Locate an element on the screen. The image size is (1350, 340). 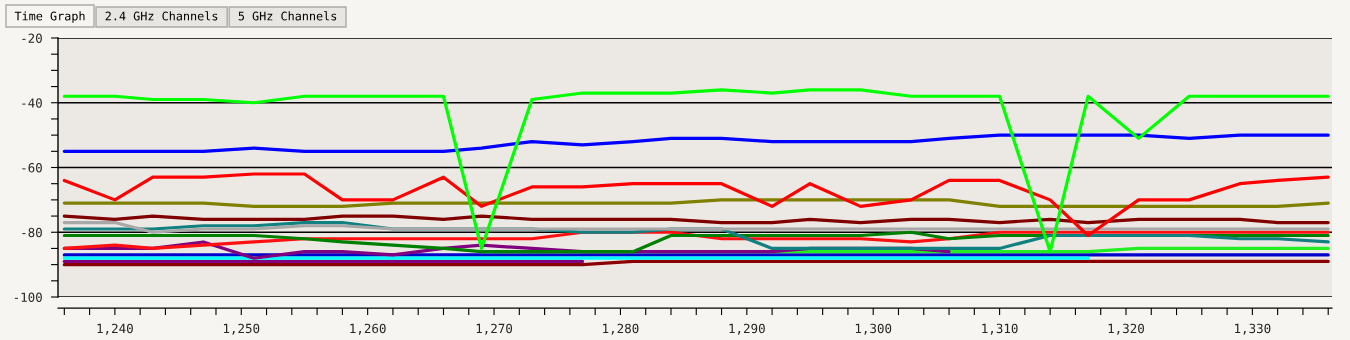
y-tick-label: -60 is located at coordinates (32, 168).